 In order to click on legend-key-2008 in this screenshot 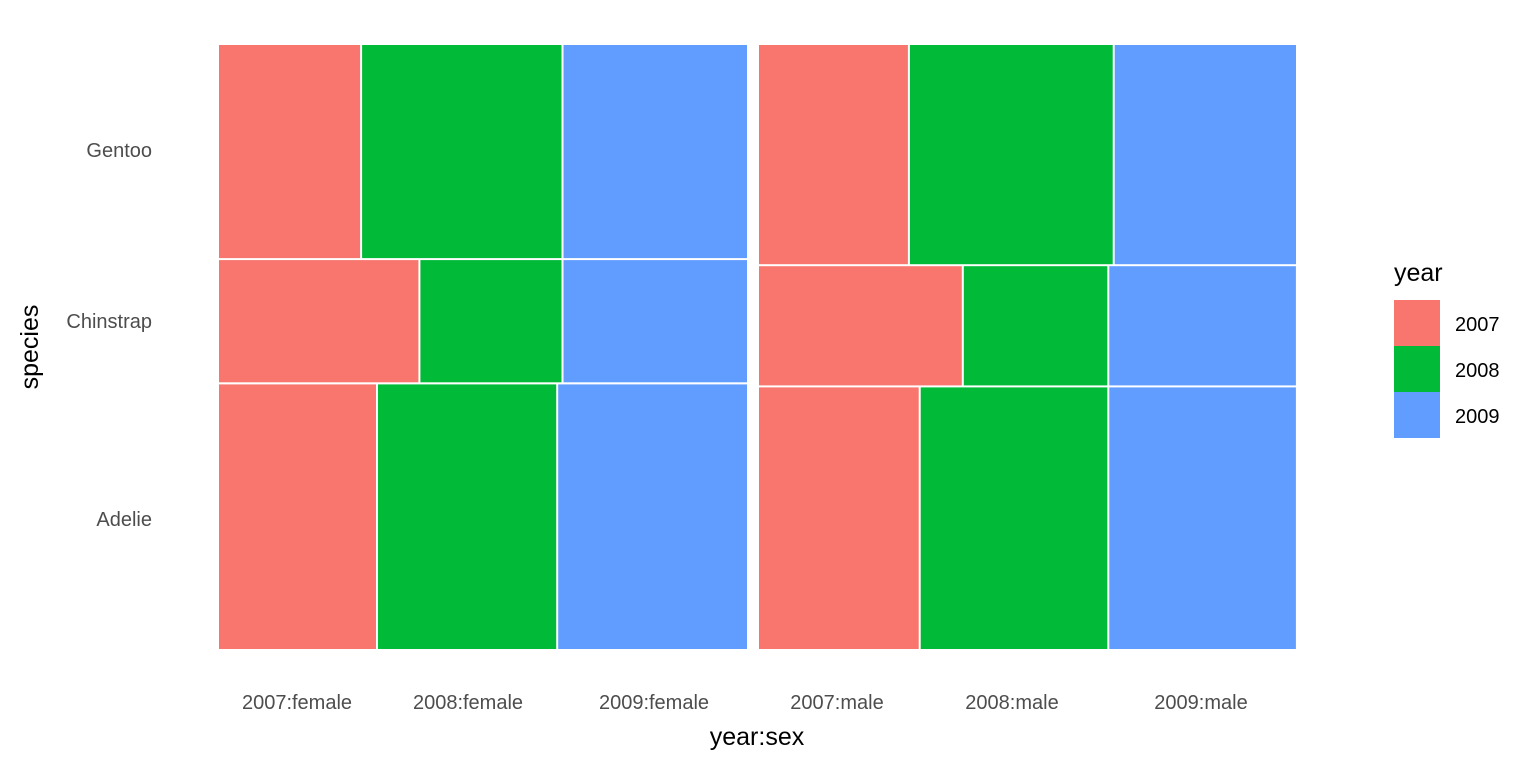, I will do `click(1417, 369)`.